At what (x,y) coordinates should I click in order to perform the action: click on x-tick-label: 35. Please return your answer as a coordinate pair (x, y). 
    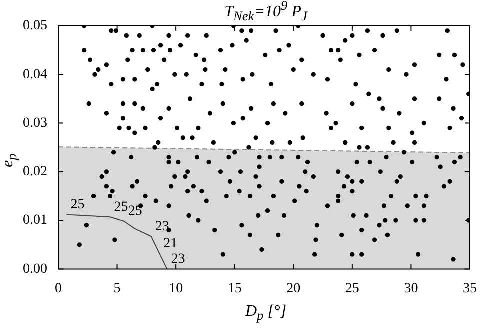
    Looking at the image, I should click on (470, 288).